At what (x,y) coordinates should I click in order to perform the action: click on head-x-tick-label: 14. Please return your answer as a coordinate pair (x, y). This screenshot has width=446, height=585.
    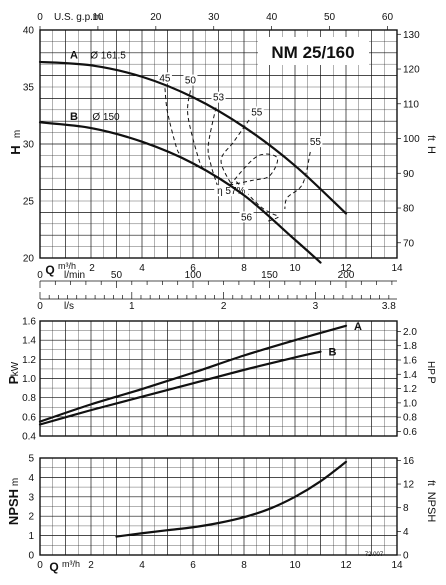
    Looking at the image, I should click on (397, 268).